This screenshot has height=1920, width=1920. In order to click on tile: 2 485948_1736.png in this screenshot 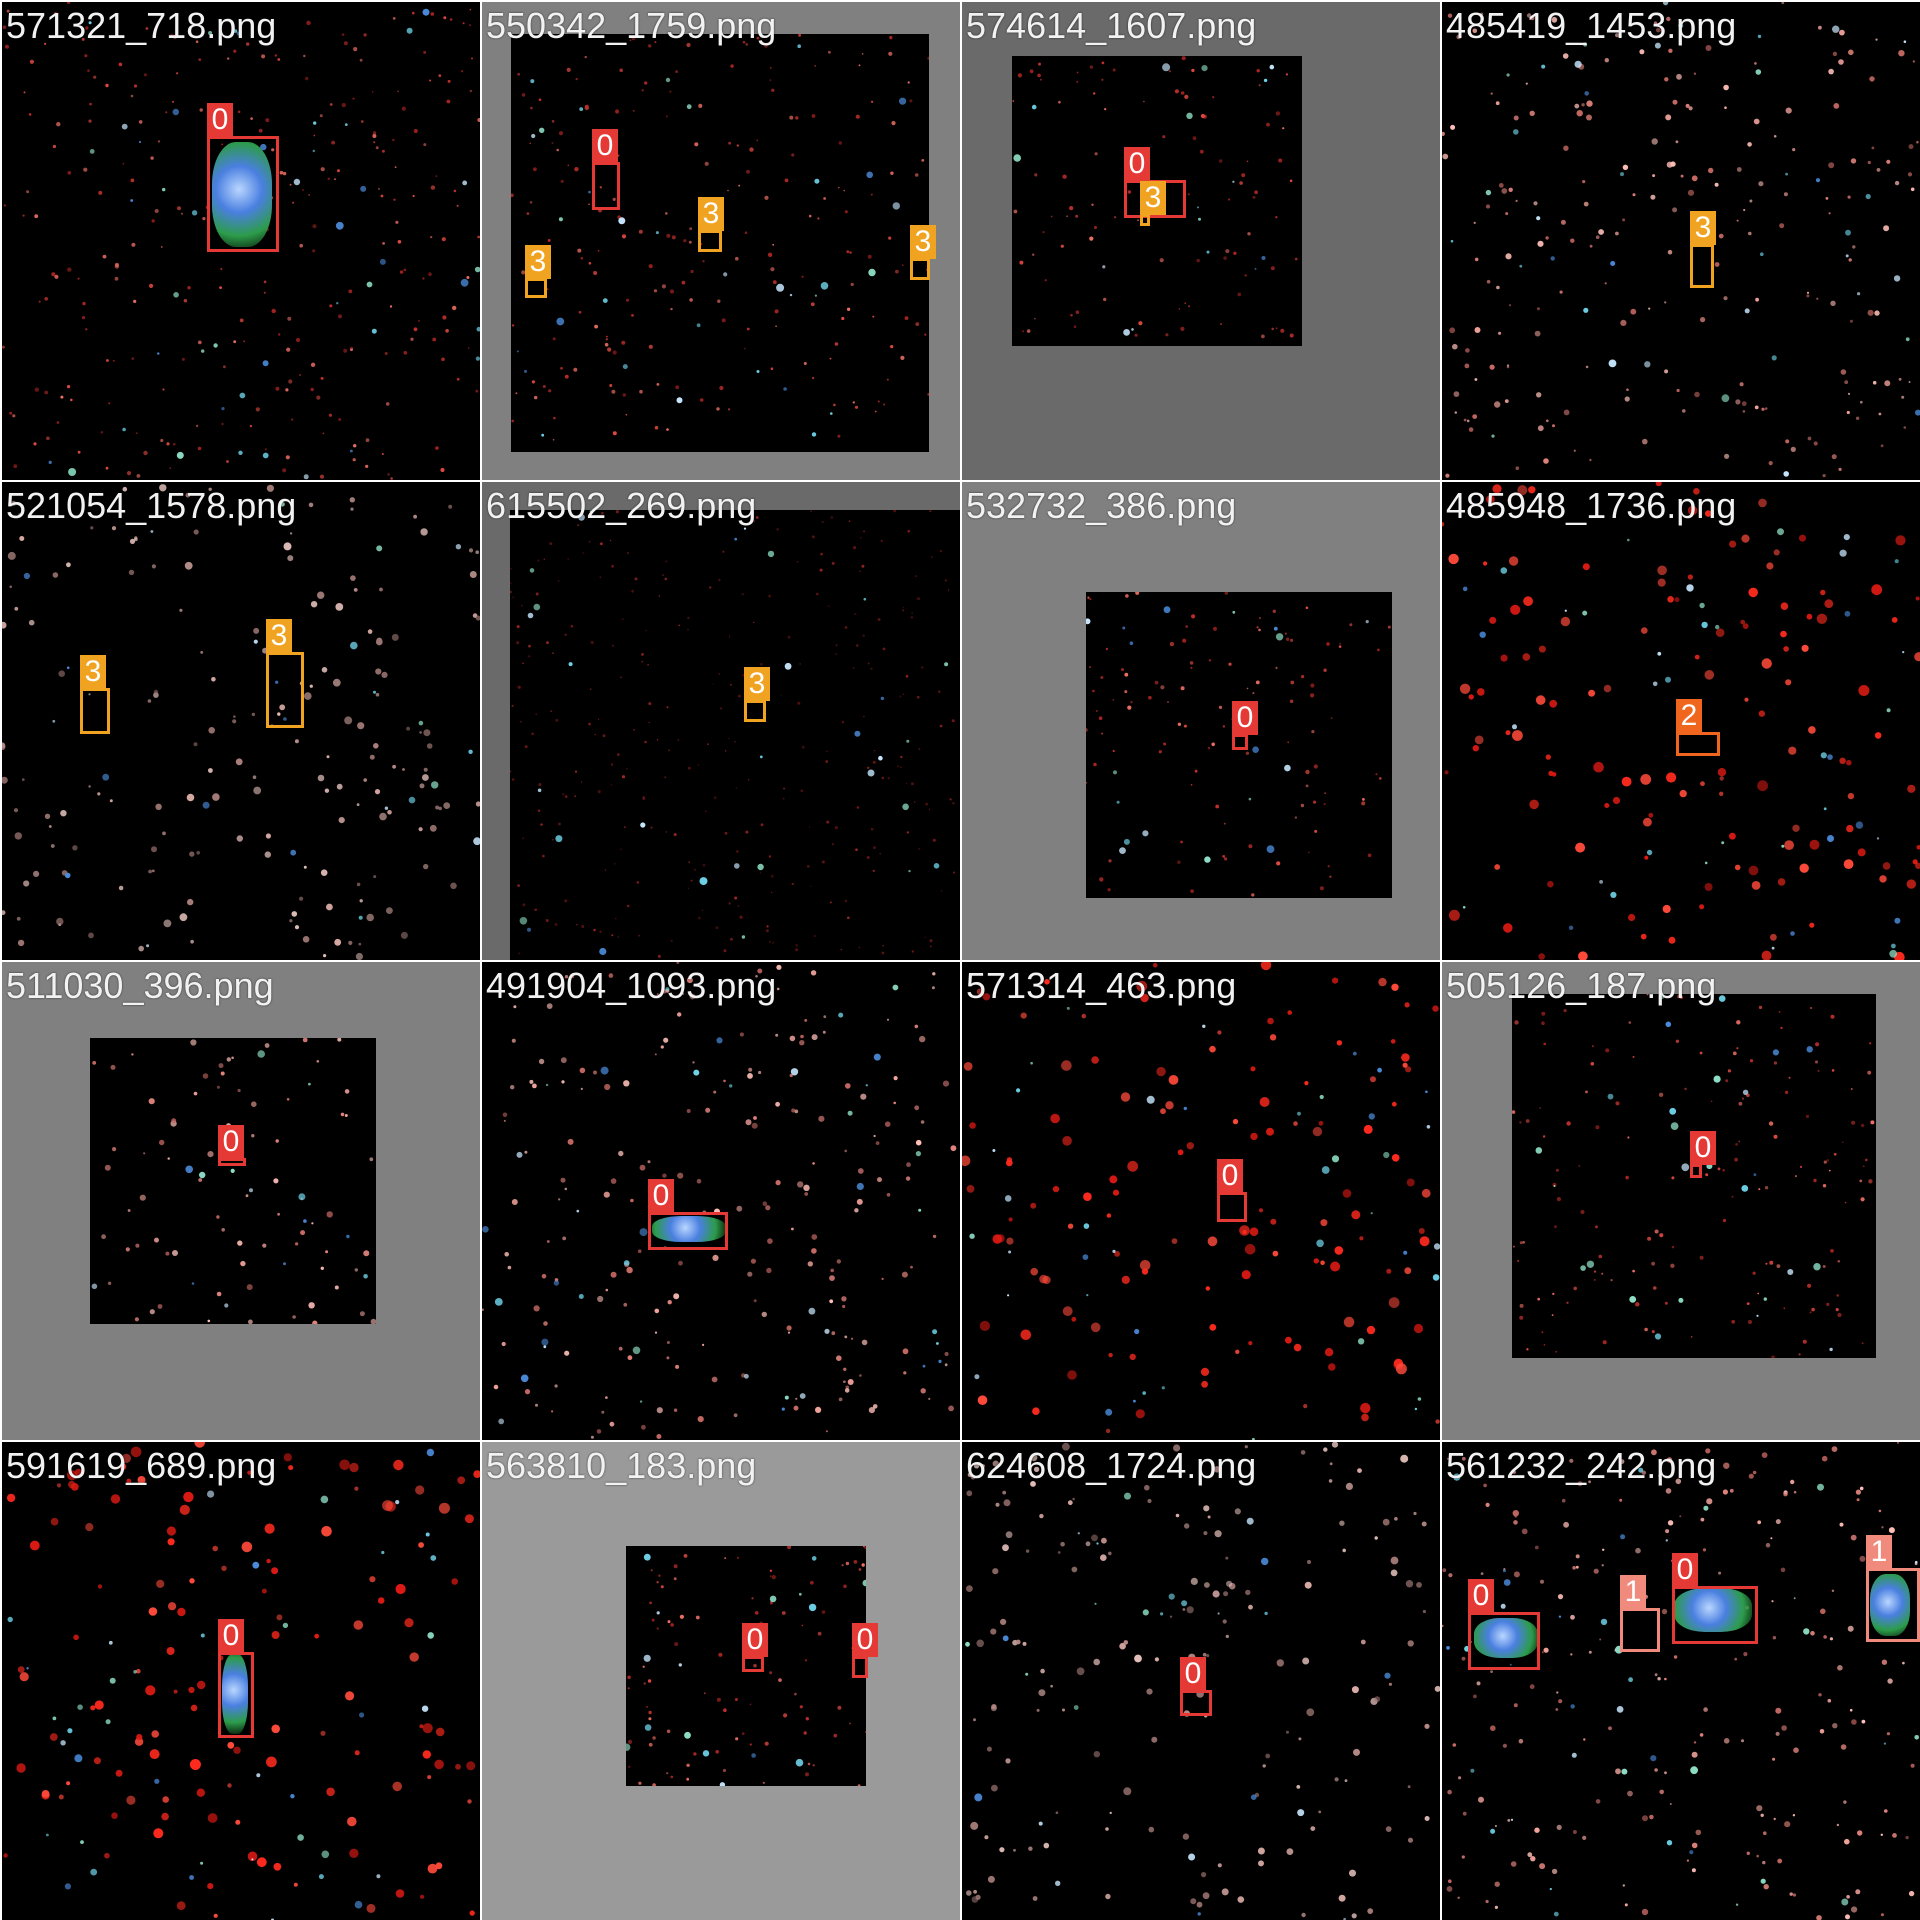, I will do `click(1681, 721)`.